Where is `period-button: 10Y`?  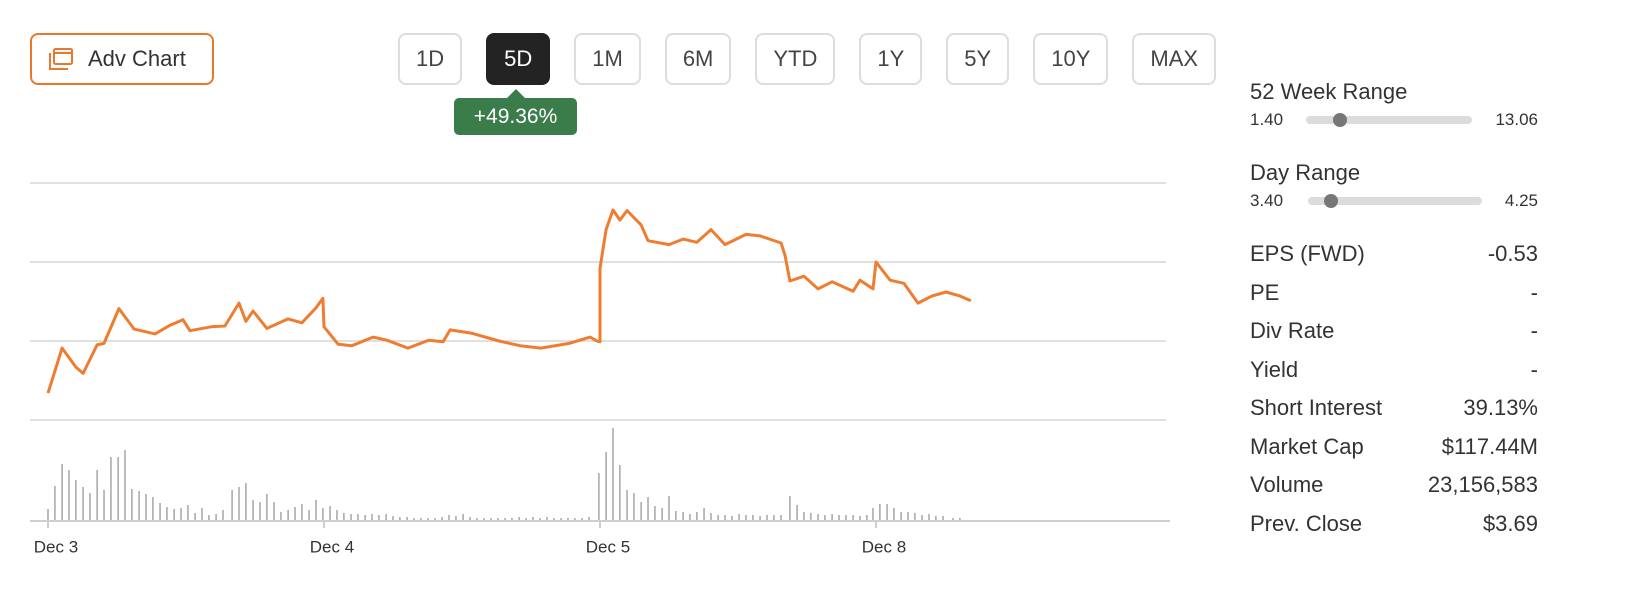 period-button: 10Y is located at coordinates (1071, 59).